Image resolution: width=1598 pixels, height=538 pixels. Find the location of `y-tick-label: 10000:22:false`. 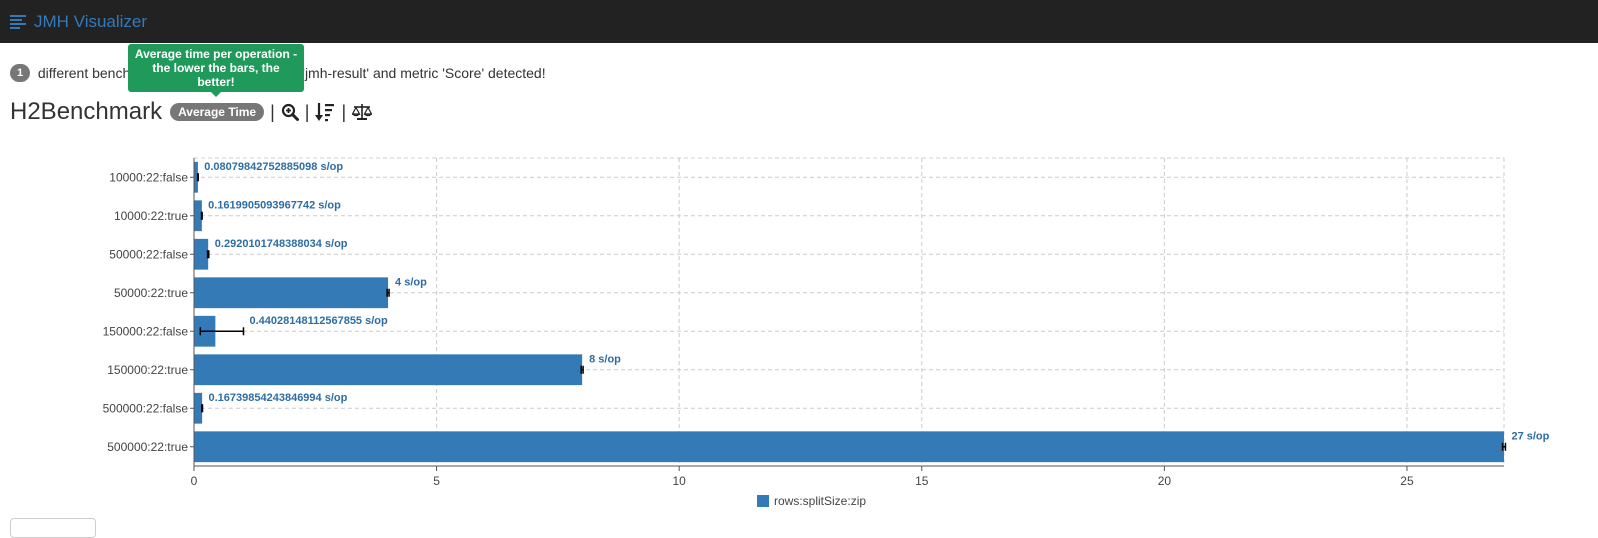

y-tick-label: 10000:22:false is located at coordinates (148, 177).